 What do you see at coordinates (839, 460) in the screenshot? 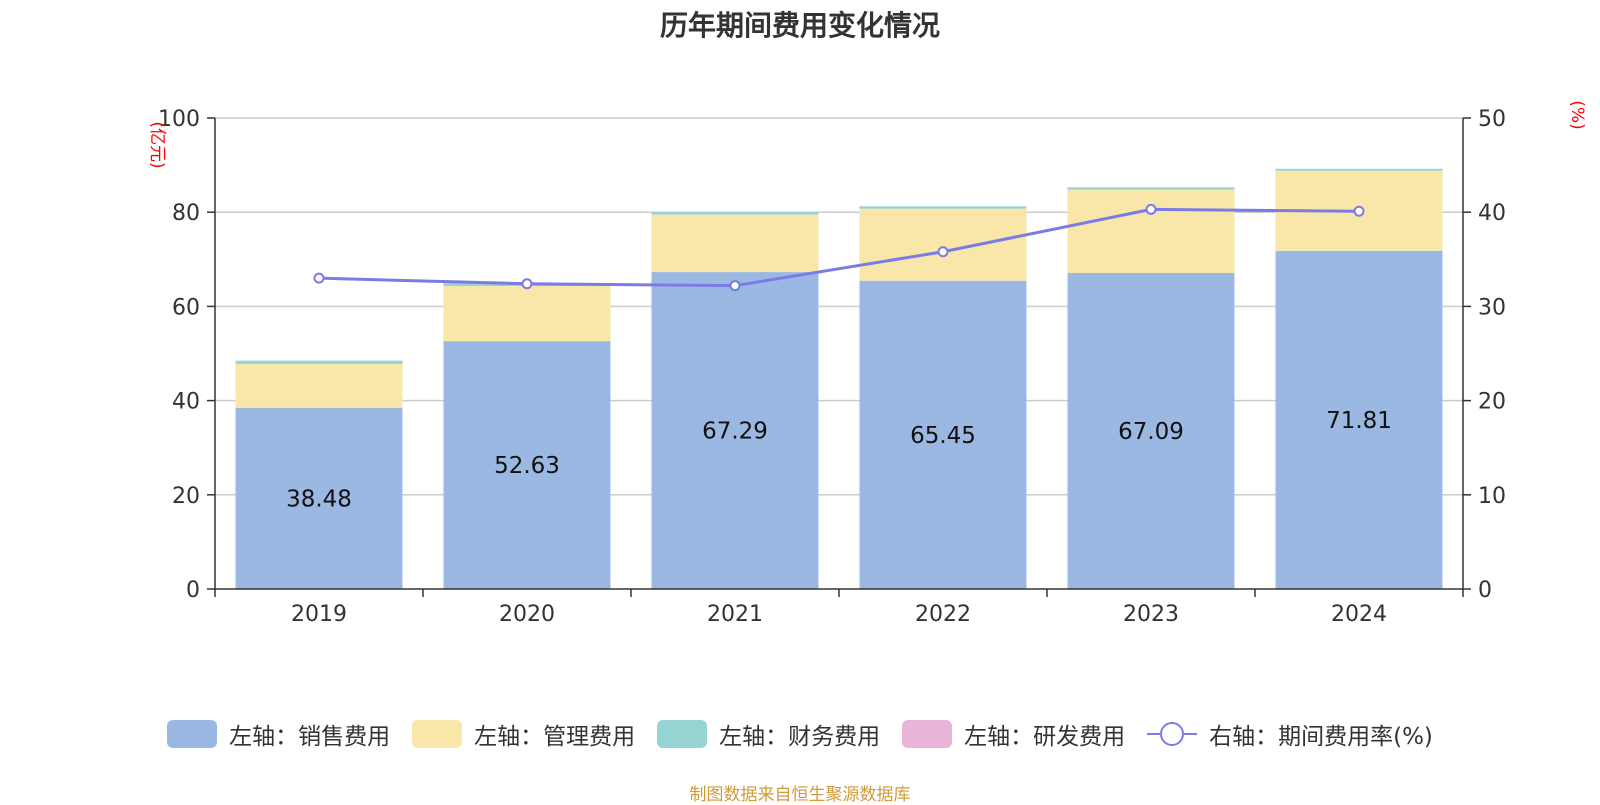
I see `bar-labels: 38.48 52.63 67.29 65.45 67.09 71.81` at bounding box center [839, 460].